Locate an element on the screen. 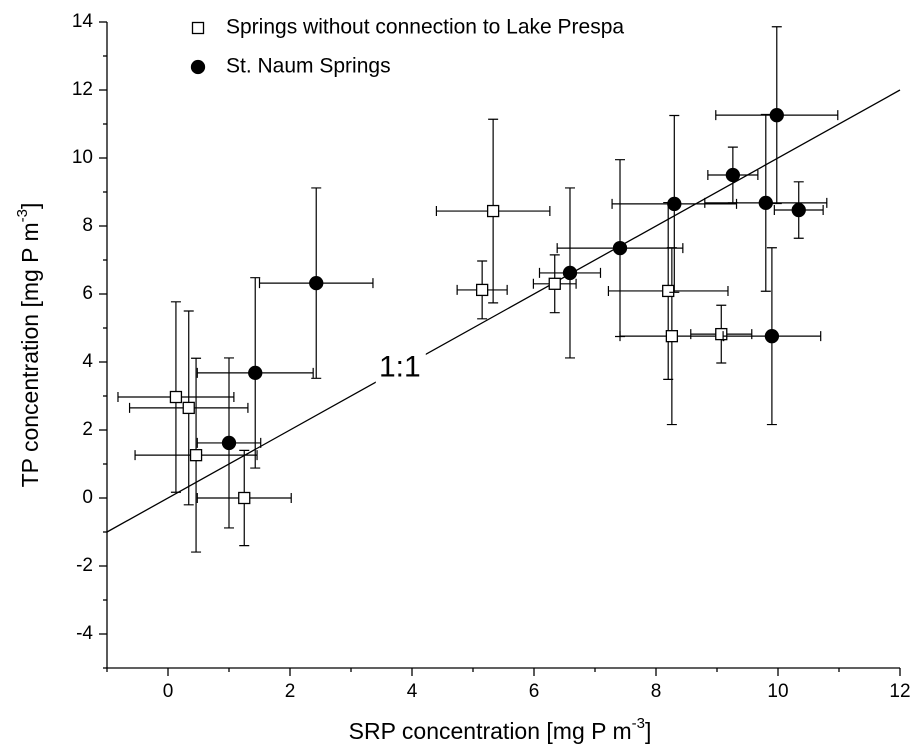 The image size is (916, 753). x-tick-label: 12 is located at coordinates (899, 691).